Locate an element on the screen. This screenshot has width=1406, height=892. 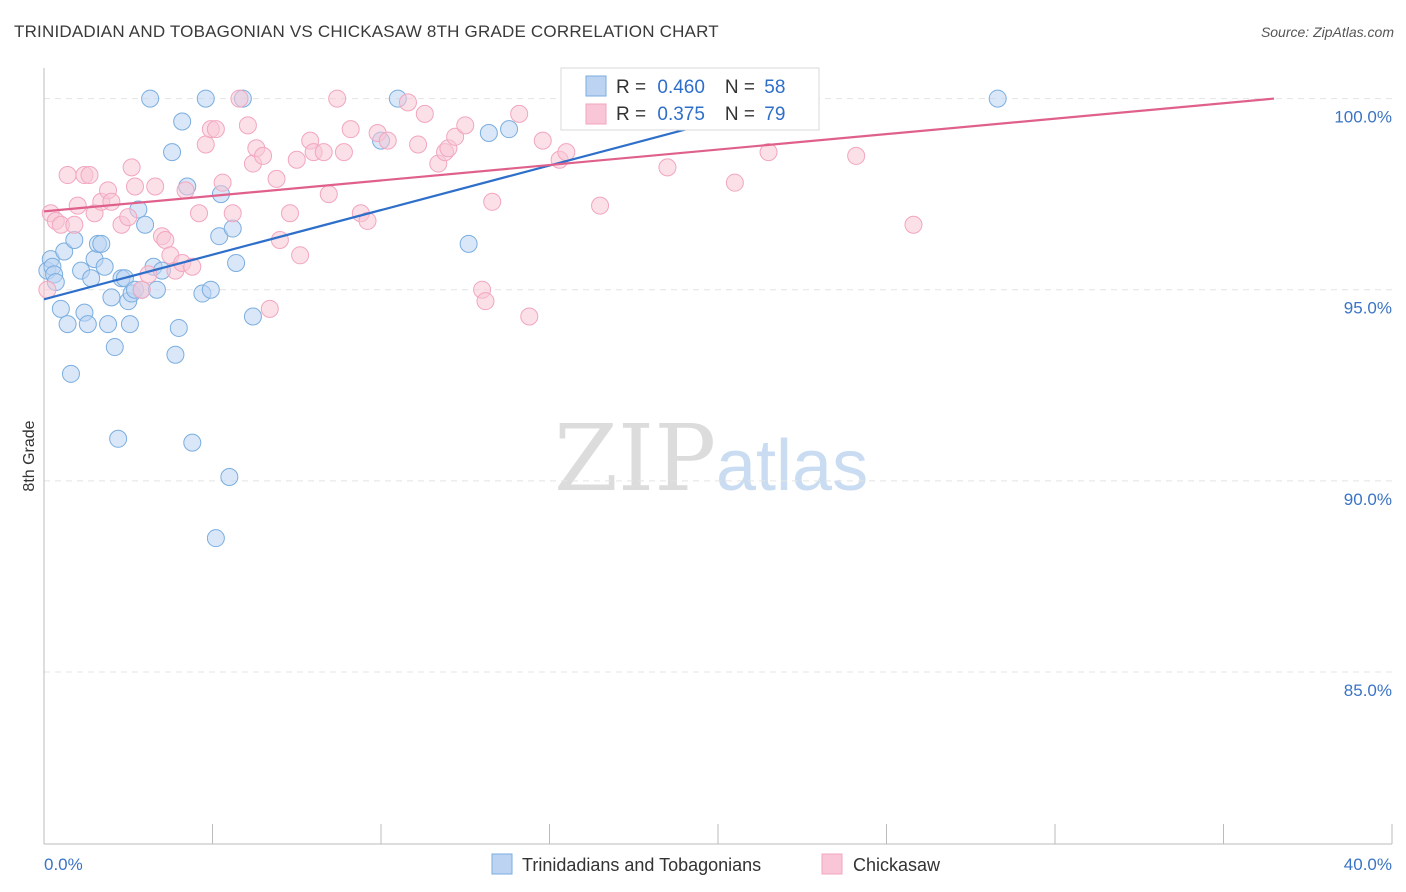
legend-swatch-pink is located at coordinates (832, 864).